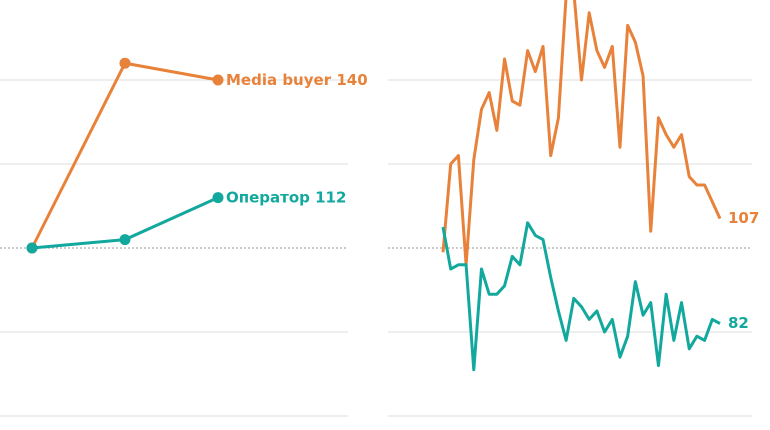 The width and height of the screenshot is (770, 430). I want to click on end-value: 107, so click(743, 218).